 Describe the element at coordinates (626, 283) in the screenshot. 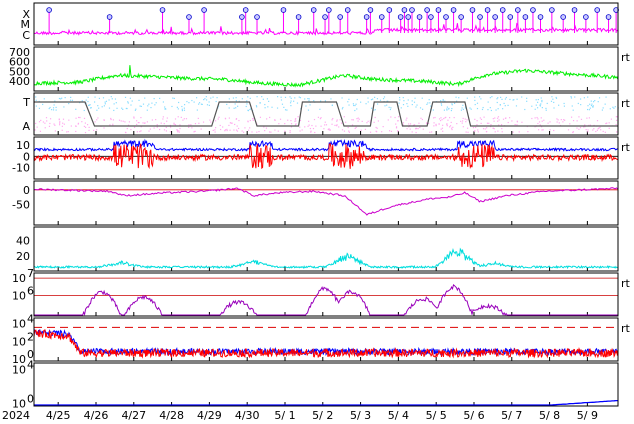

I see `panel-electron-flux-rt-marker: rt` at that location.